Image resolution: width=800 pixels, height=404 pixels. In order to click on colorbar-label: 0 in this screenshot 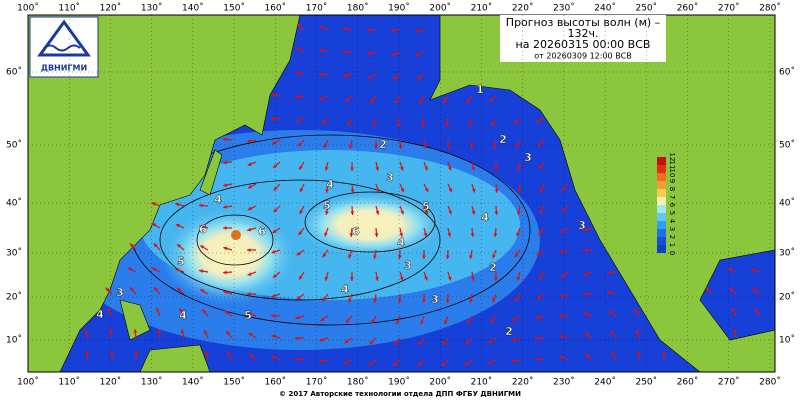, I will do `click(672, 253)`.